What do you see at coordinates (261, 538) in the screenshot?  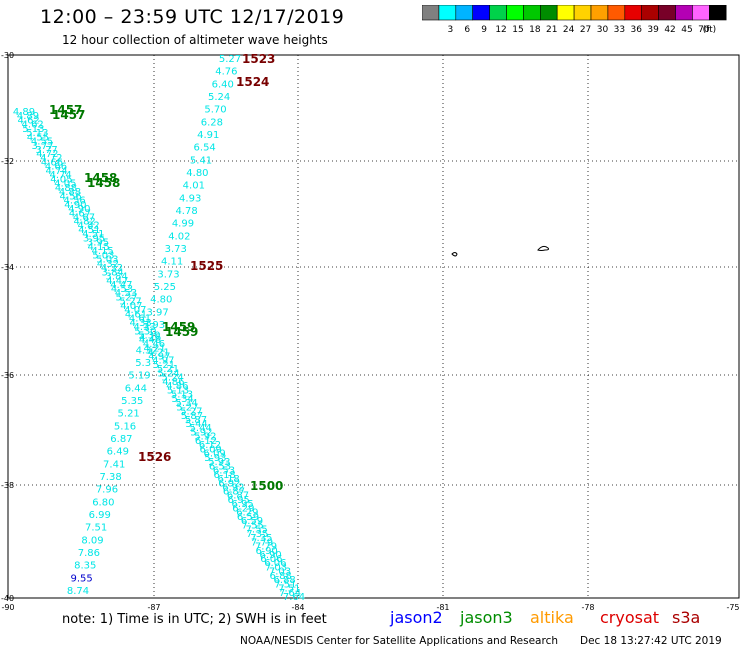 I see `wave-height-value: 7.35` at bounding box center [261, 538].